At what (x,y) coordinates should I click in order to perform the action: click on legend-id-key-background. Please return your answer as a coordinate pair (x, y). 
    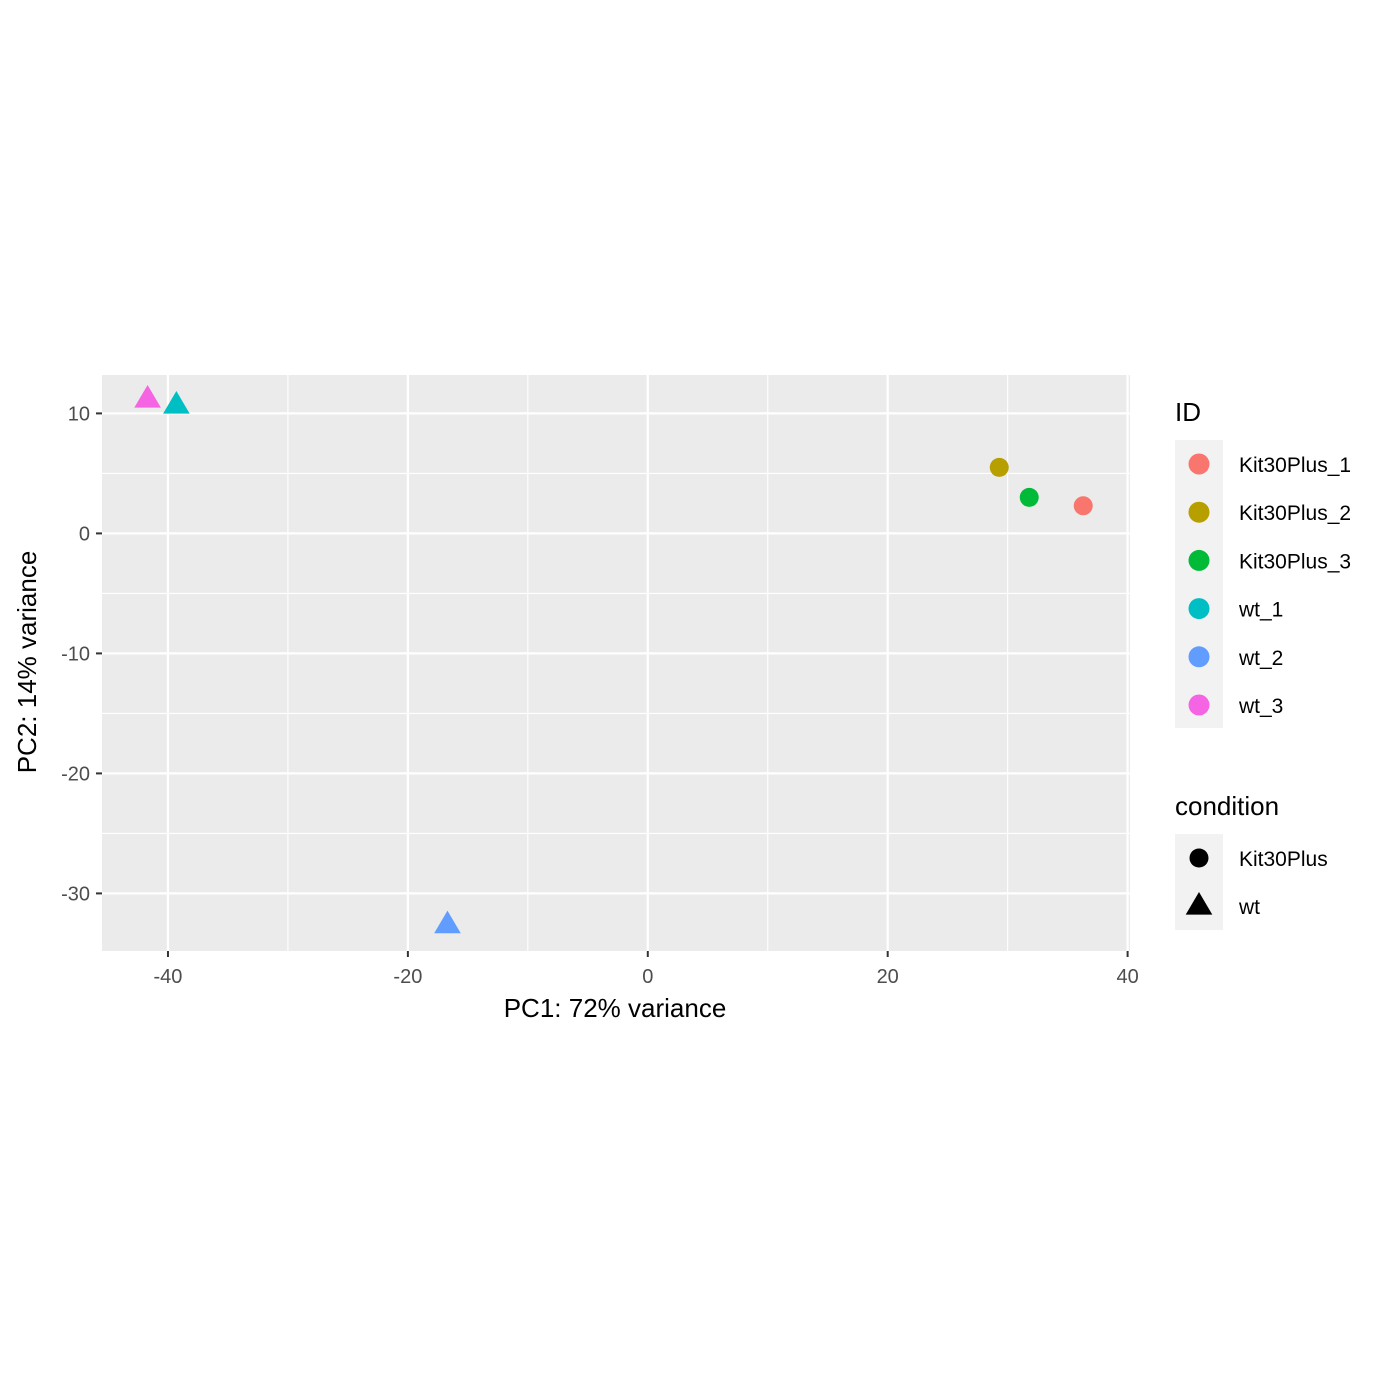
    Looking at the image, I should click on (1199, 584).